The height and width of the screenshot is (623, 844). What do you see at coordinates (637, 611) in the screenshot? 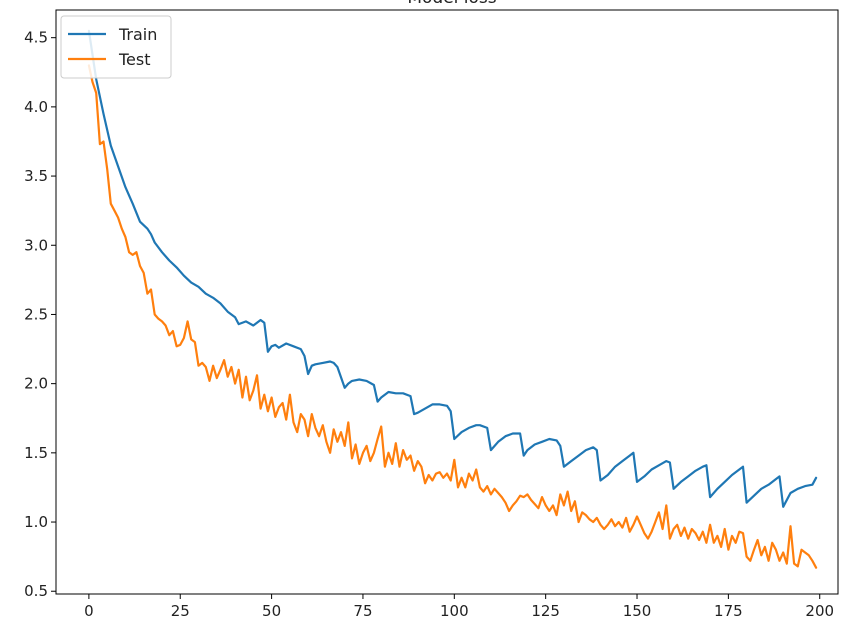
I see `x-tick-label: 150` at bounding box center [637, 611].